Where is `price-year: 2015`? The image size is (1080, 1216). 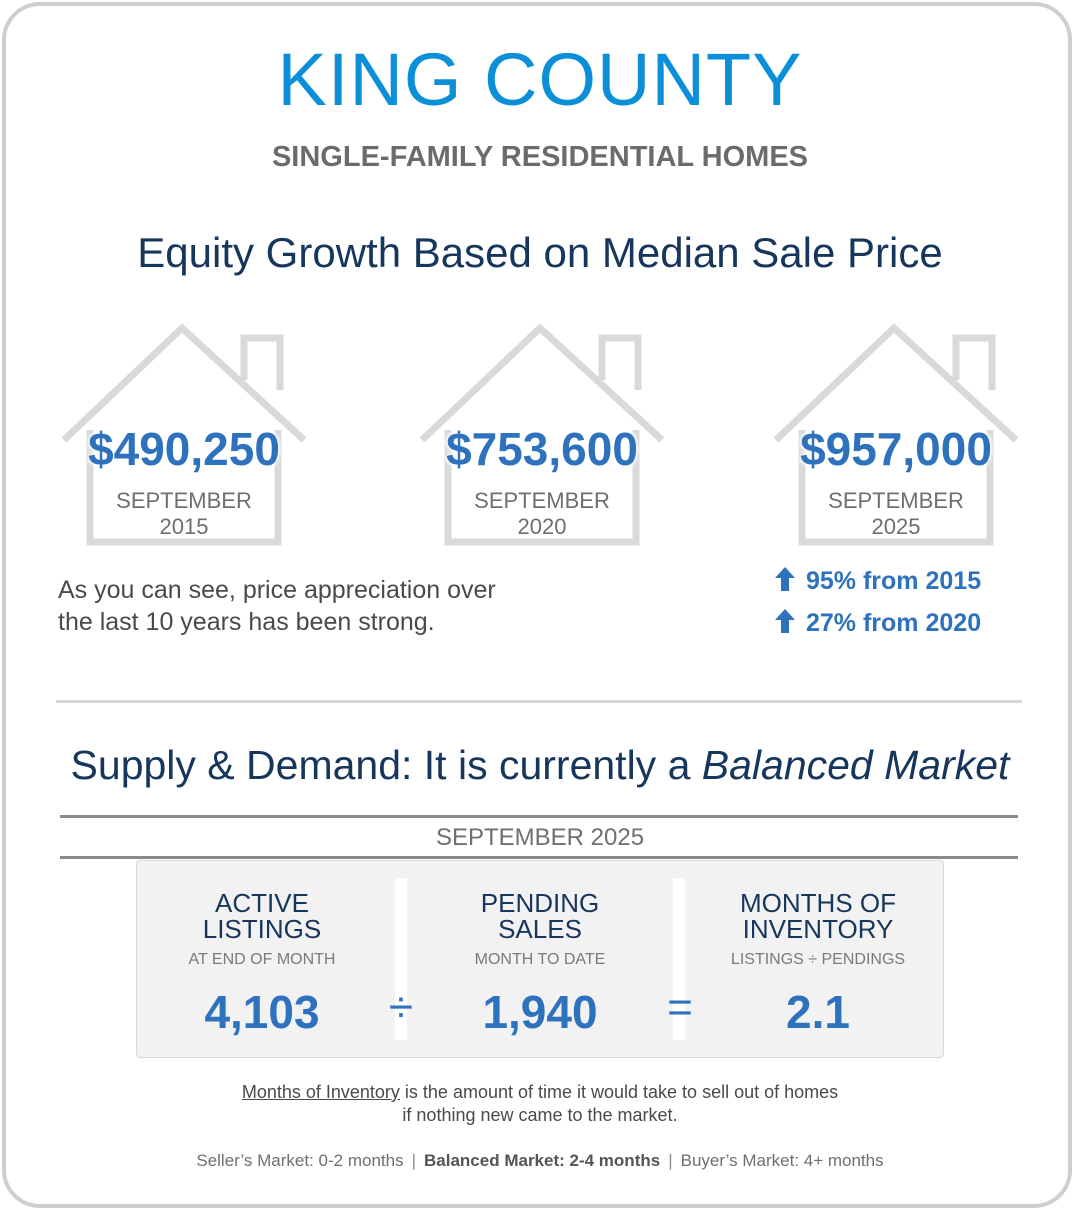 price-year: 2015 is located at coordinates (184, 526).